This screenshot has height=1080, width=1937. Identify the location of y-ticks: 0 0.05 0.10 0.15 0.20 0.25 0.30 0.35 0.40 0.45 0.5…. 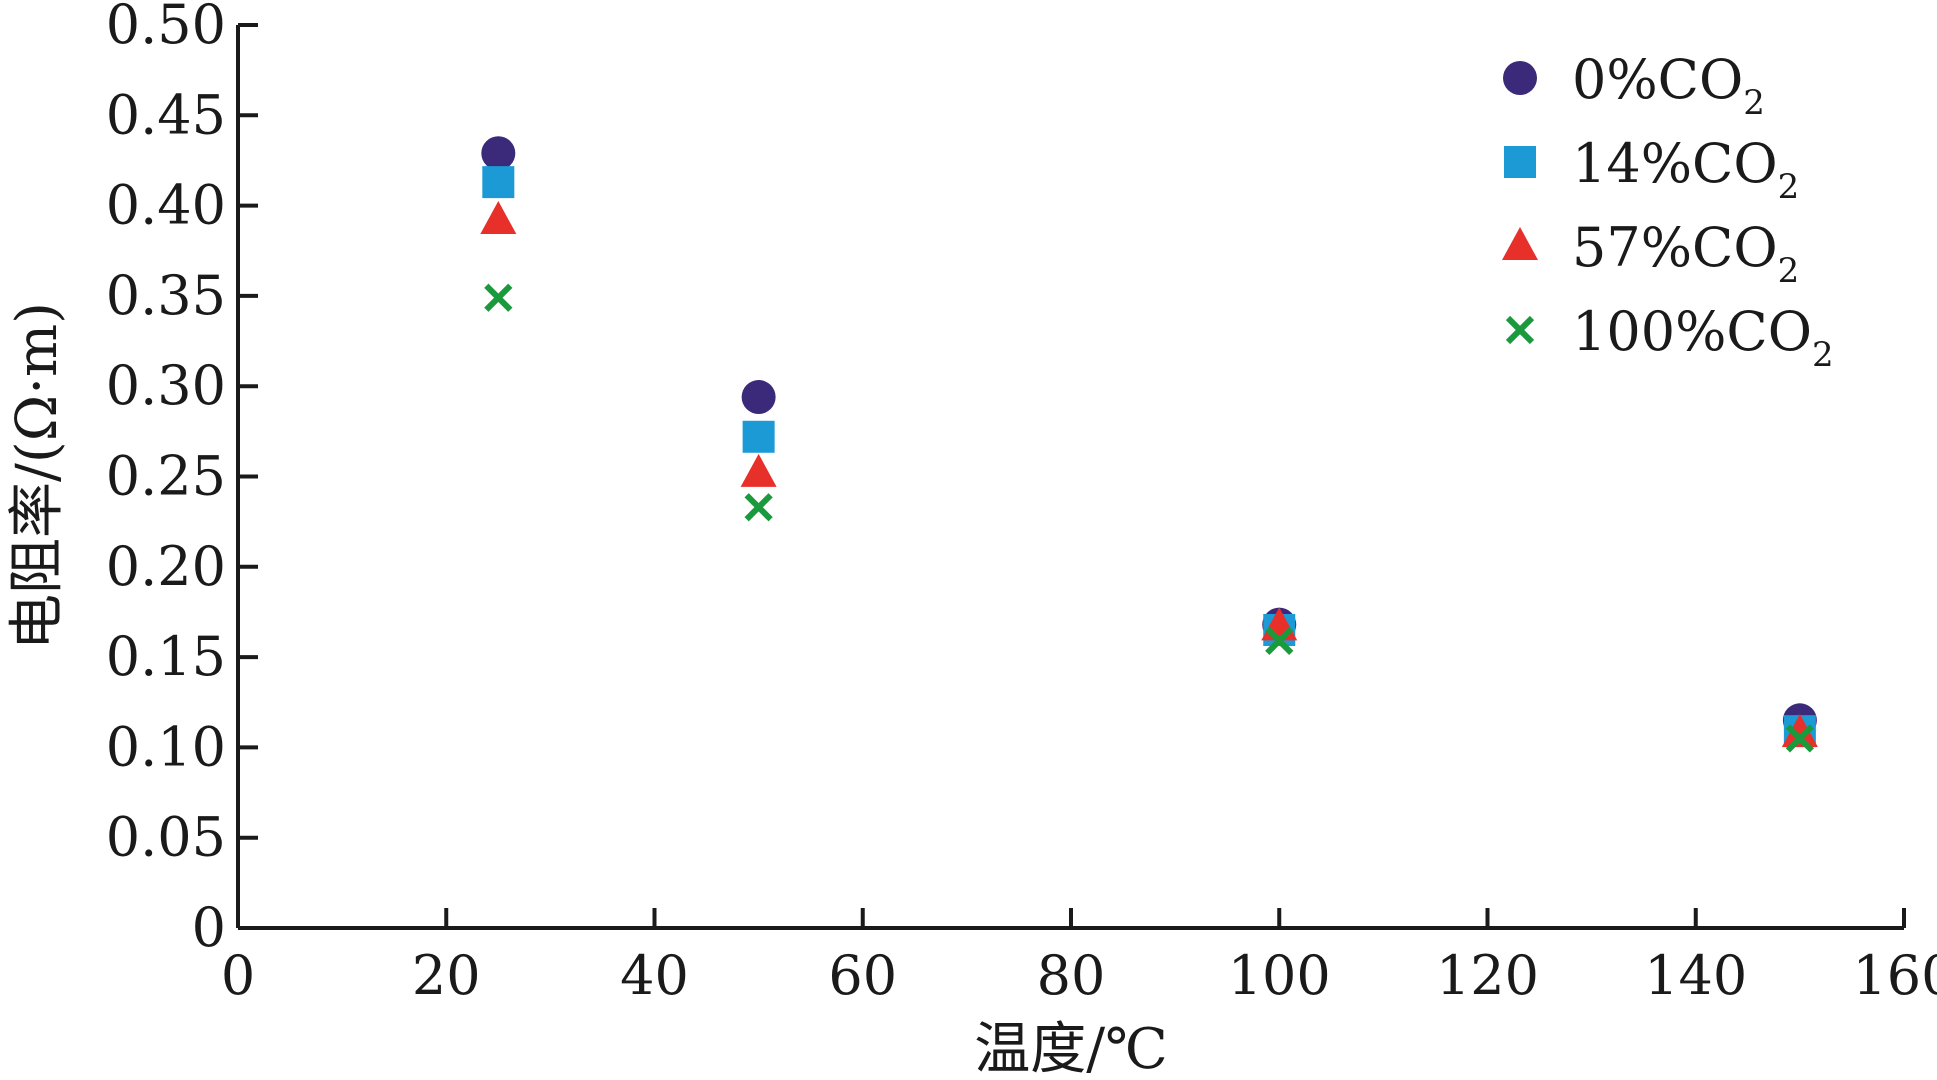
(182, 479).